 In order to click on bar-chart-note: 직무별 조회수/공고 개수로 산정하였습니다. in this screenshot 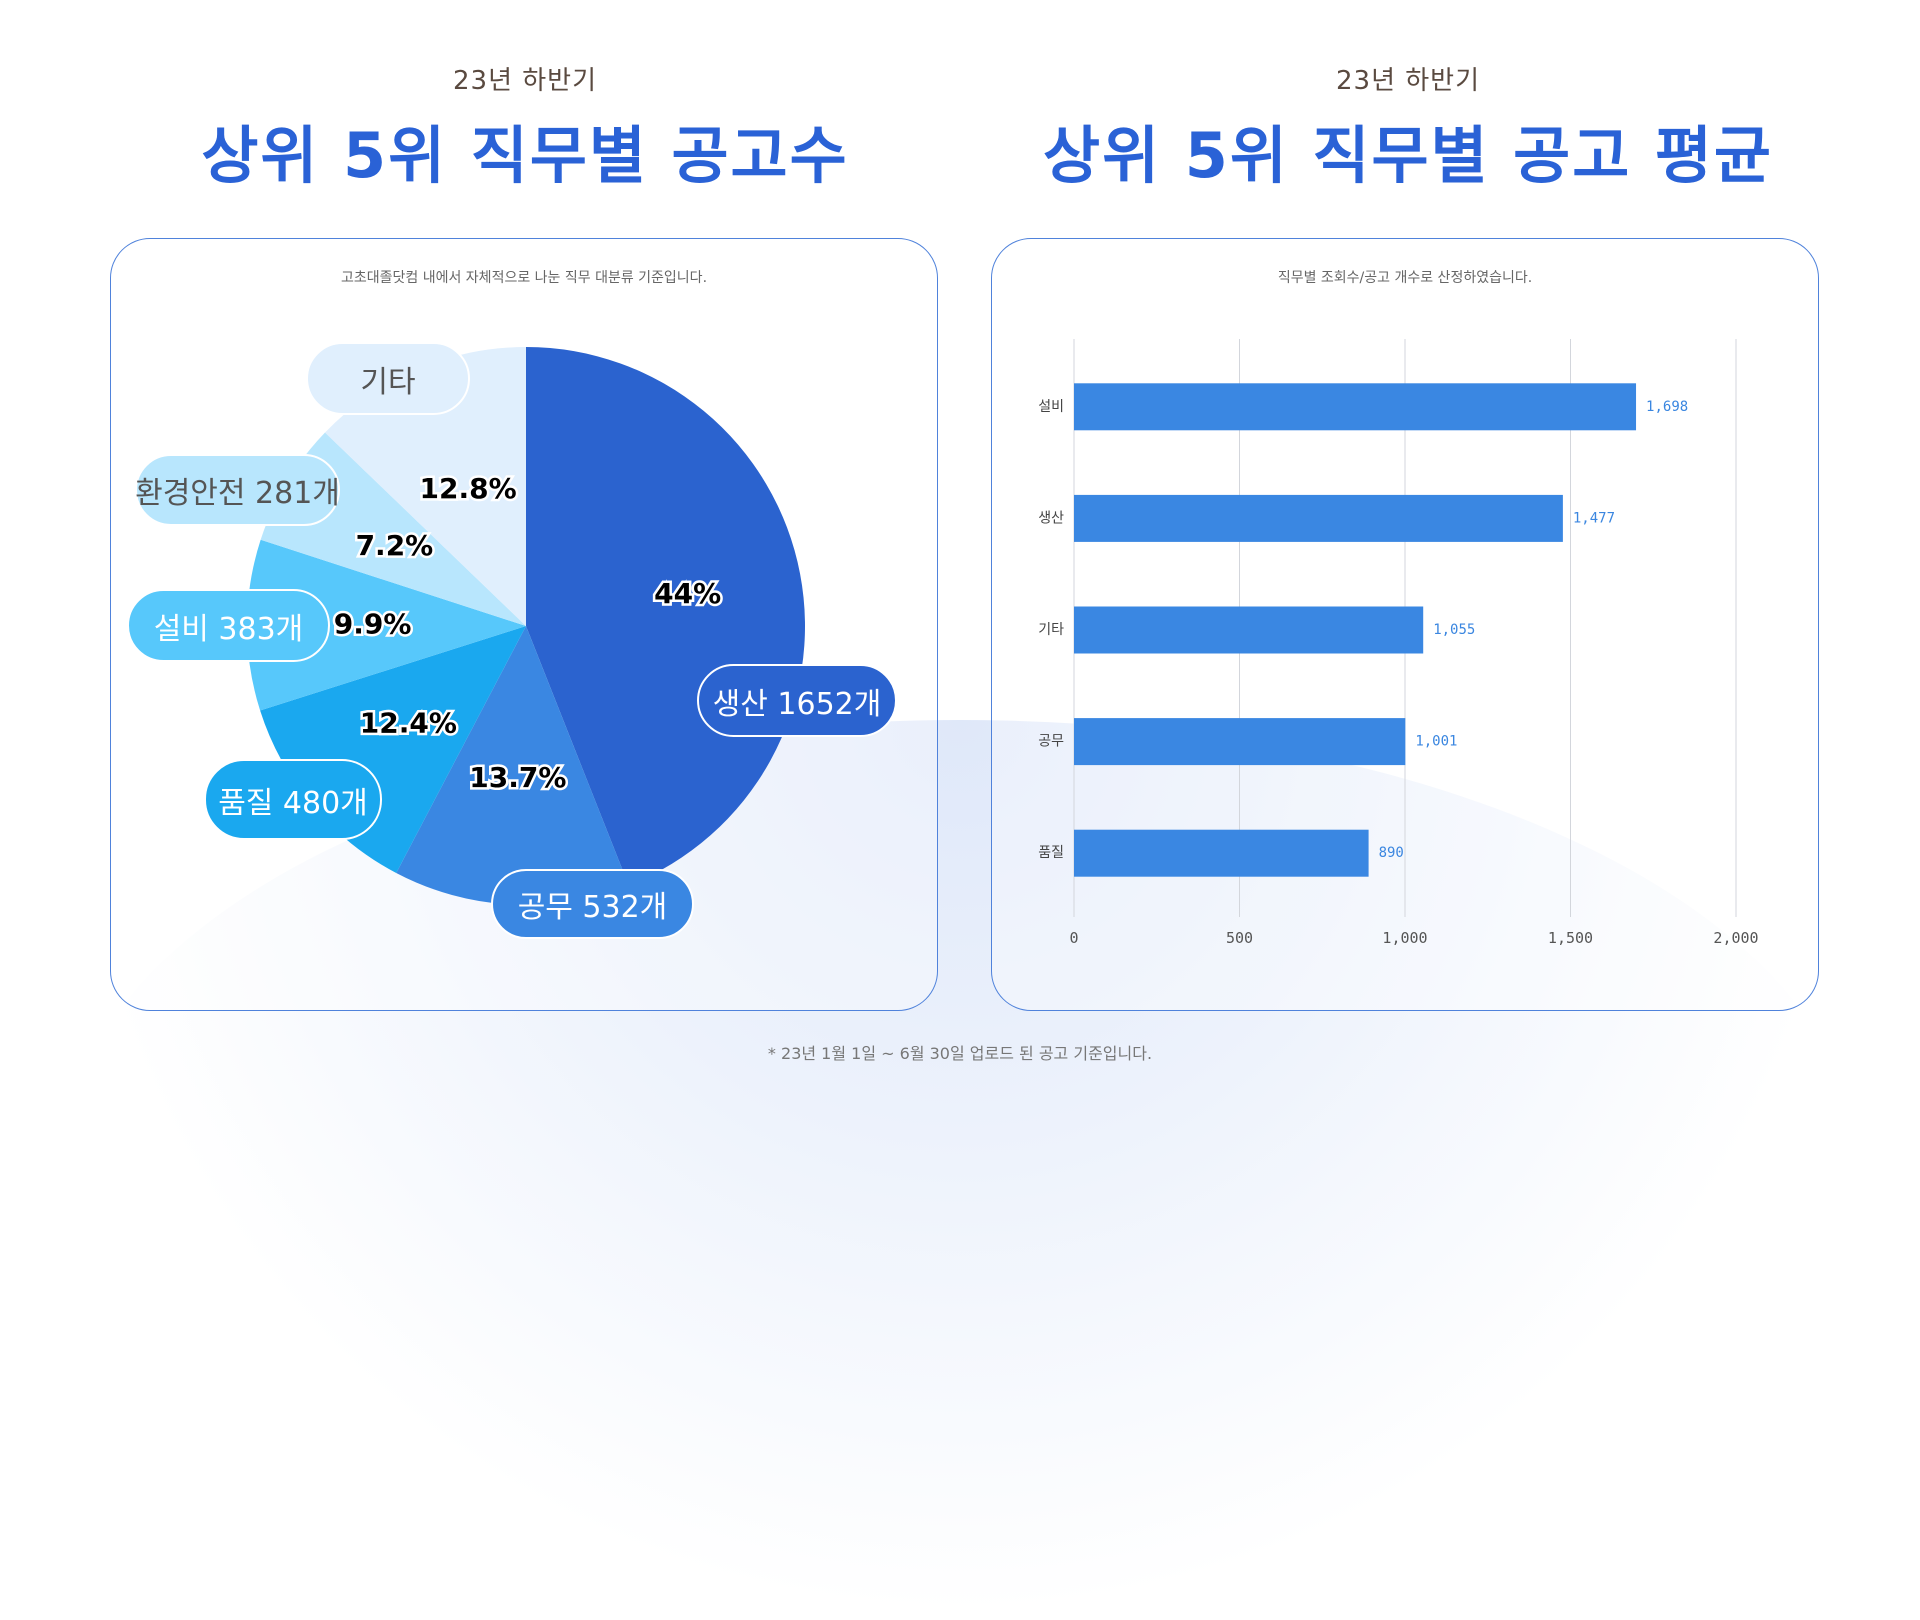, I will do `click(1405, 278)`.